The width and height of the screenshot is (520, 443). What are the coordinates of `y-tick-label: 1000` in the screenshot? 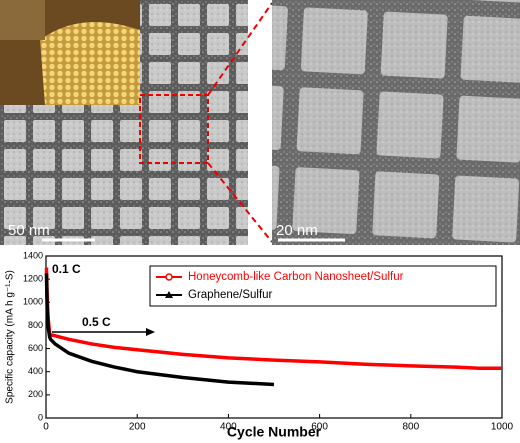 It's located at (33, 302).